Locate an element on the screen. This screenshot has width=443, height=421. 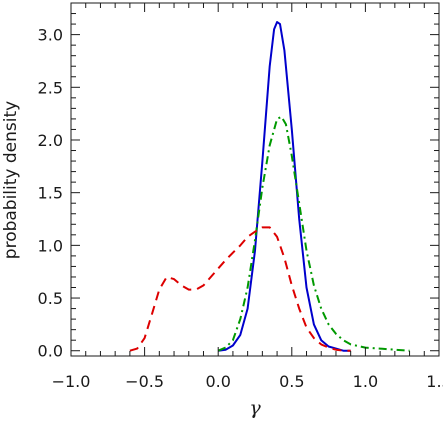
y-tick-label: 0.0 is located at coordinates (50, 351).